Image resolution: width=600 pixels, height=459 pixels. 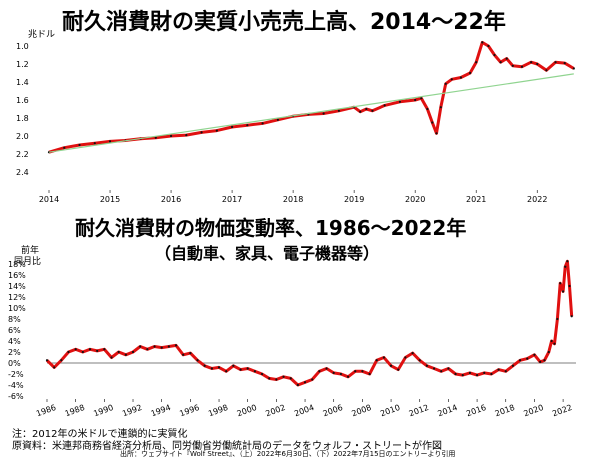 I want to click on chart2-xtick-label: 2000, so click(x=247, y=410).